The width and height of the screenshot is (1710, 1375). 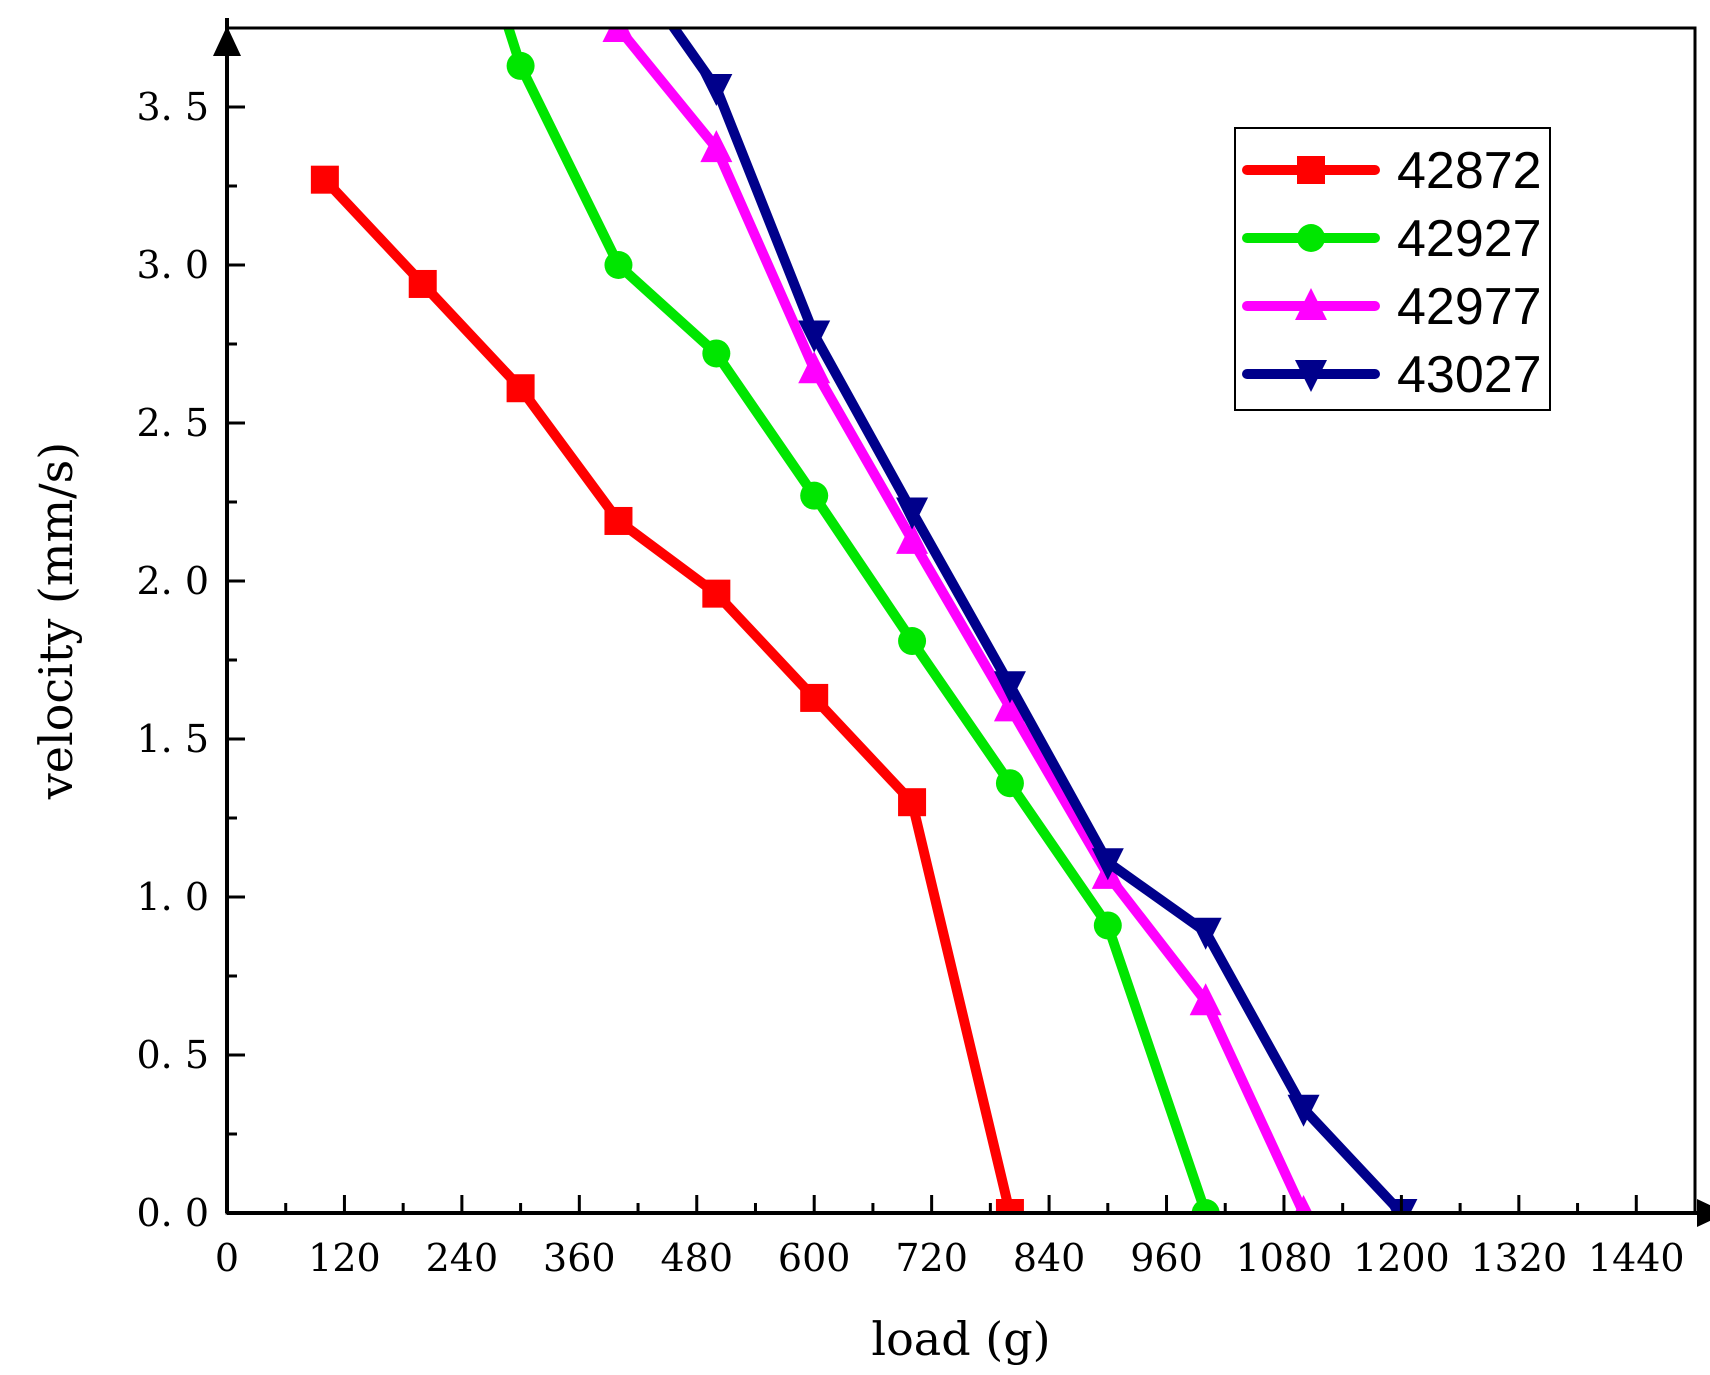 I want to click on legend-label: 42872, so click(x=1469, y=171).